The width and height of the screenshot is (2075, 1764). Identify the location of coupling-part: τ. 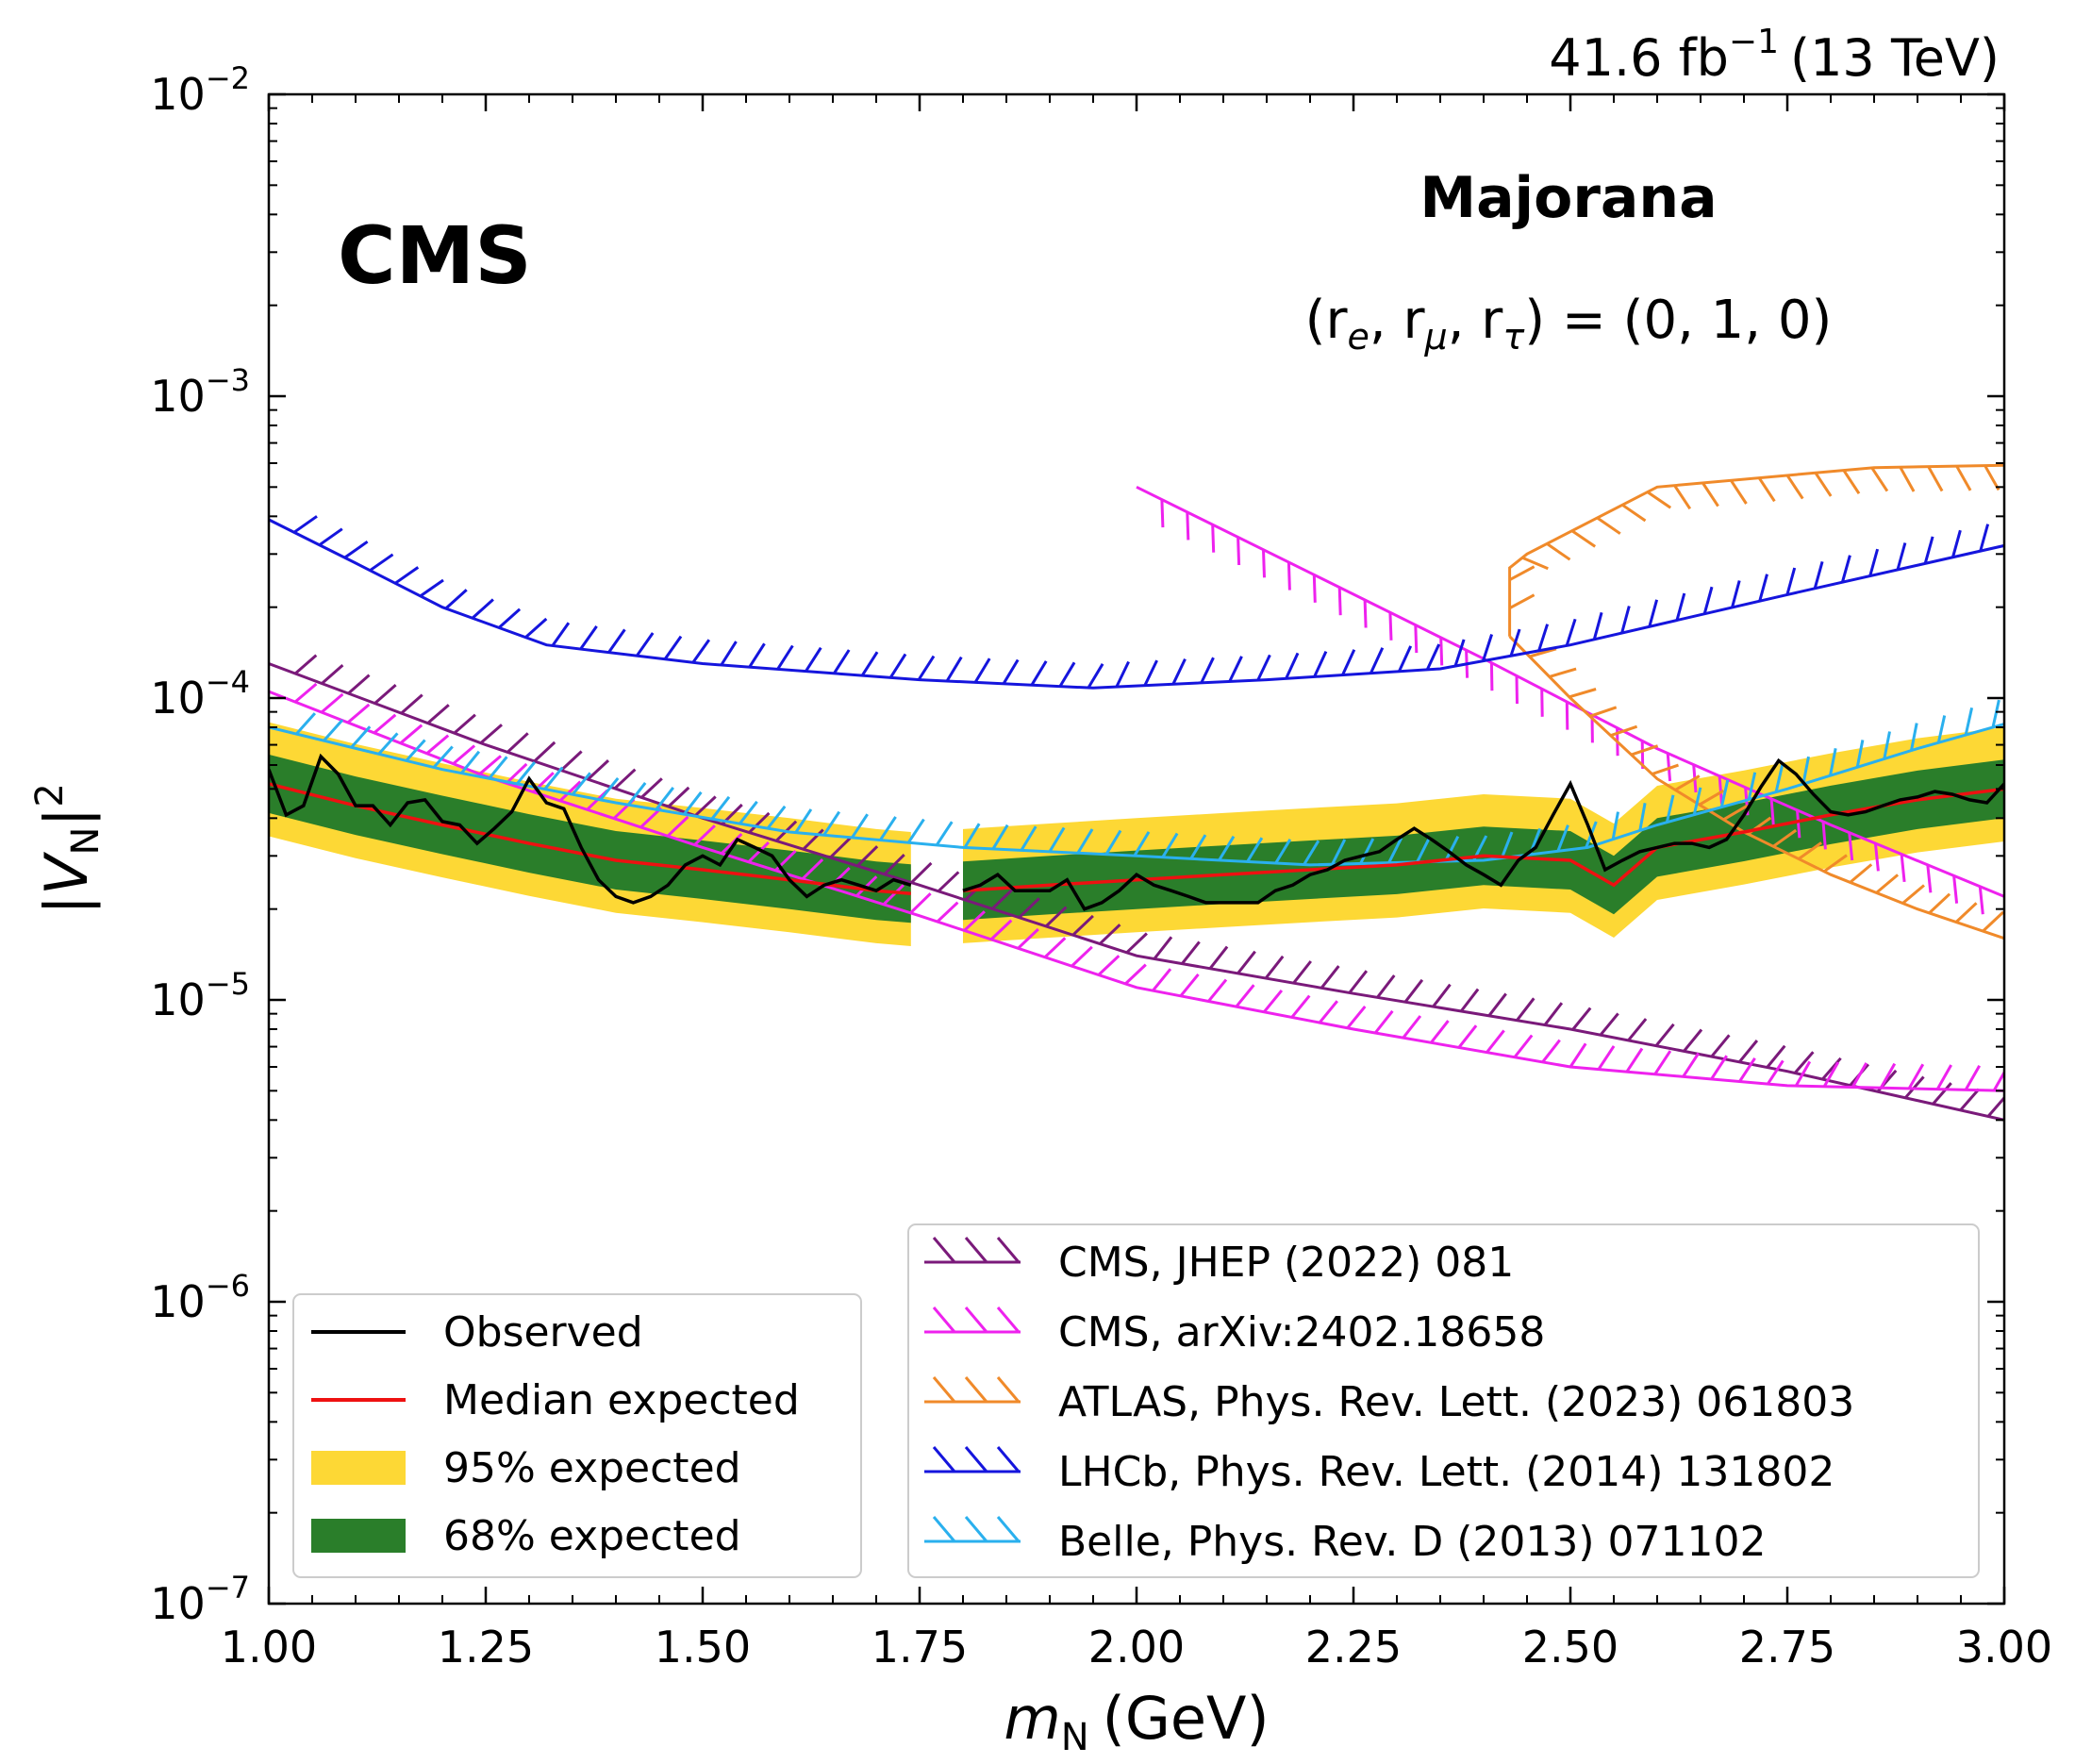
(1514, 337).